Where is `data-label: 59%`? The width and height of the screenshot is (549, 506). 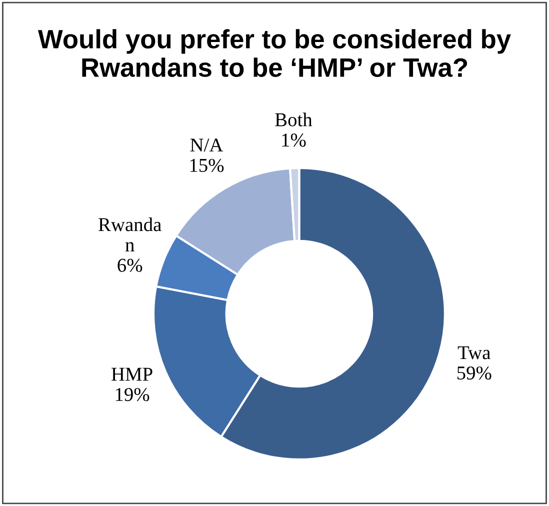 data-label: 59% is located at coordinates (474, 373).